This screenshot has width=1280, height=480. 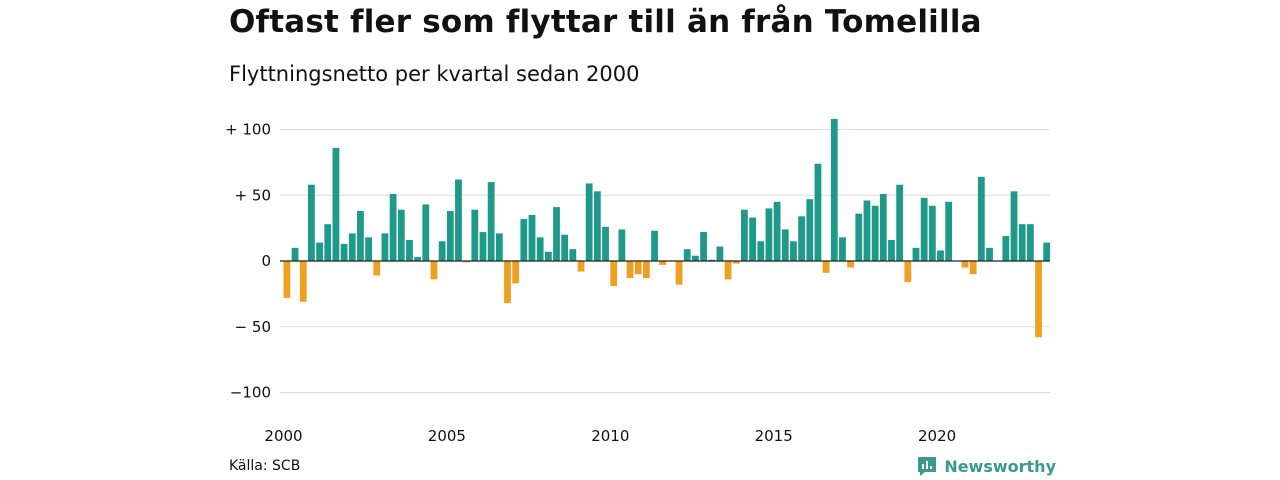 What do you see at coordinates (728, 270) in the screenshot?
I see `bar-2013-k3` at bounding box center [728, 270].